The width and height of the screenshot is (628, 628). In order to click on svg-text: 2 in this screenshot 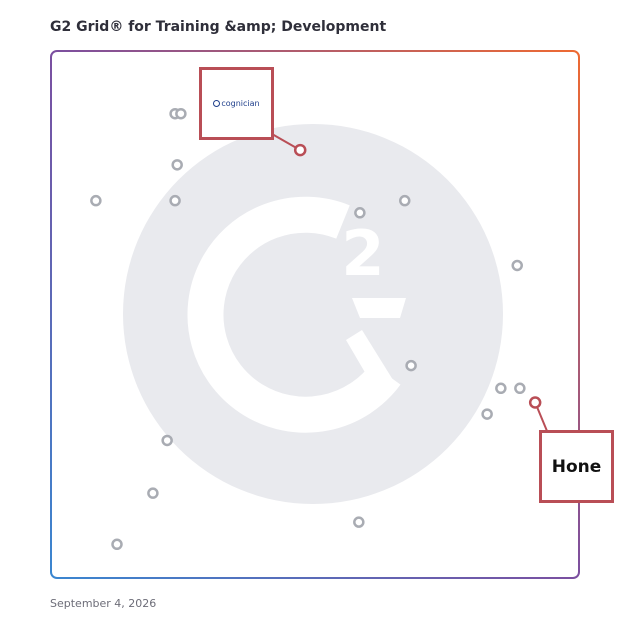, I will do `click(362, 253)`.